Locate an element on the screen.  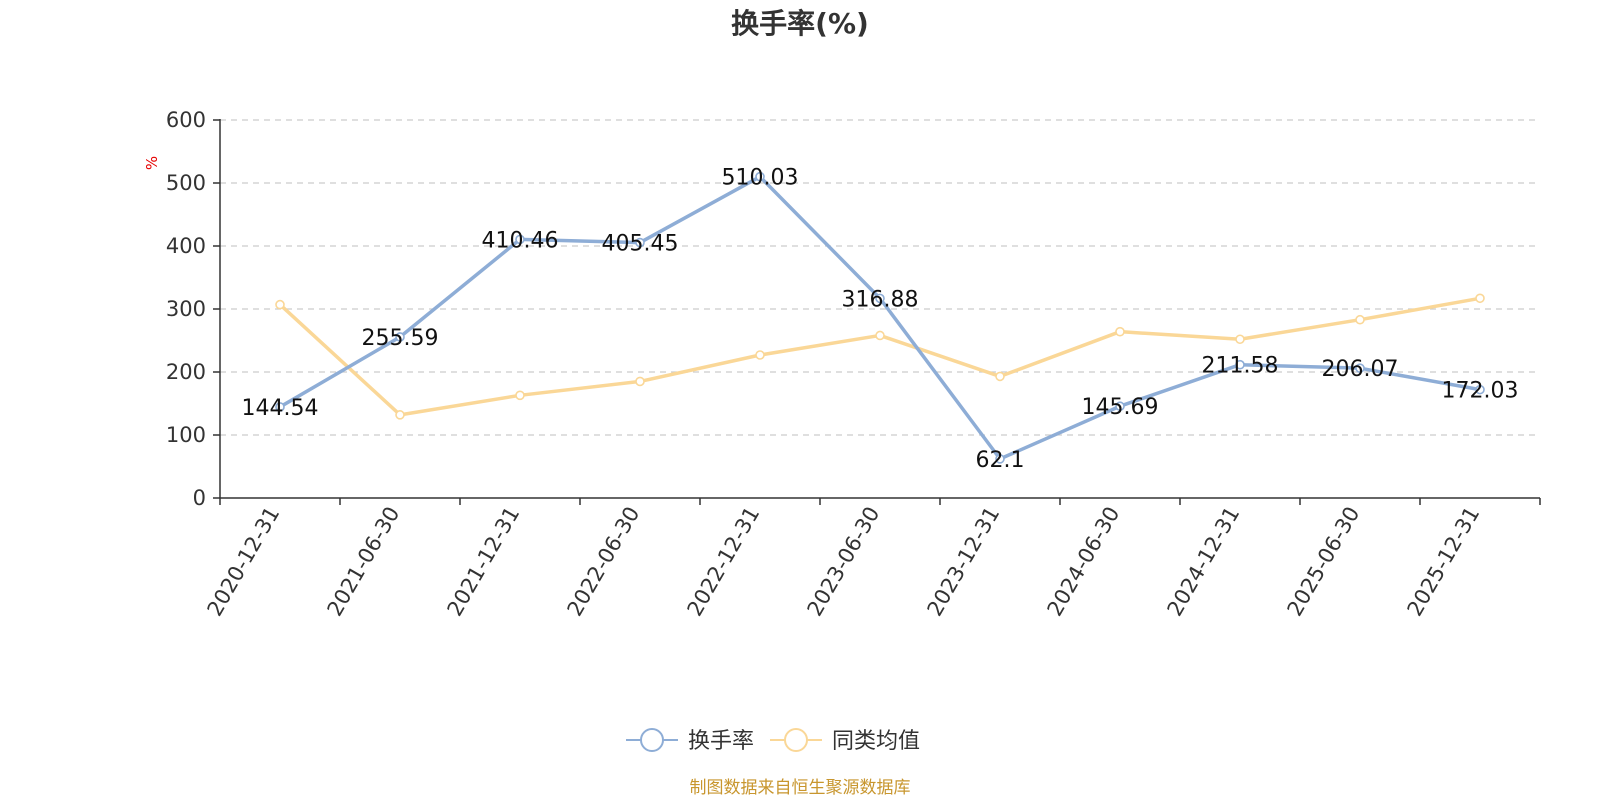
y-tick-label-1: 100 is located at coordinates (186, 435).